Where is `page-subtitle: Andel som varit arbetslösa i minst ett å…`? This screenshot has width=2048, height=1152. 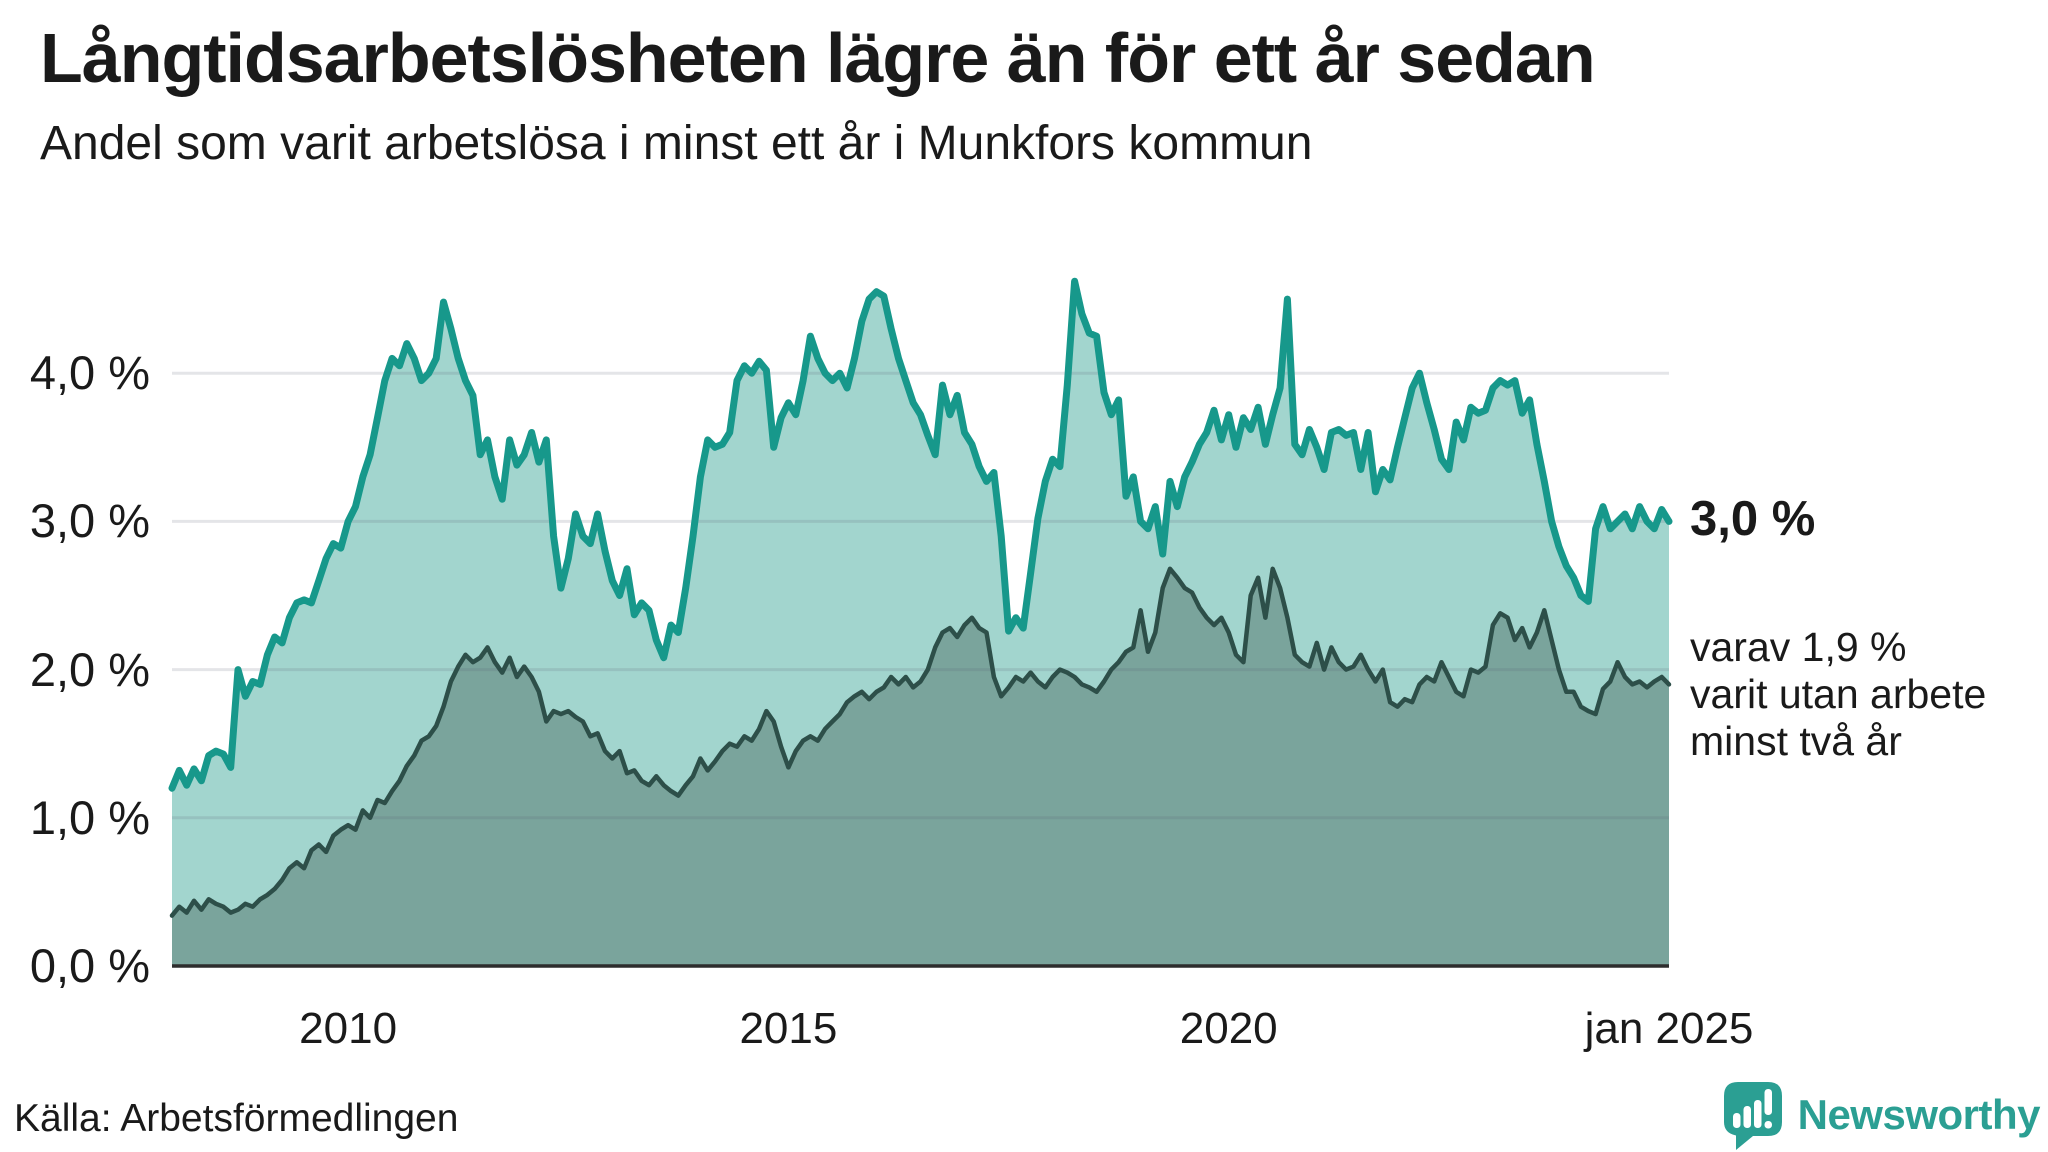
page-subtitle: Andel som varit arbetslösa i minst ett å… is located at coordinates (676, 143).